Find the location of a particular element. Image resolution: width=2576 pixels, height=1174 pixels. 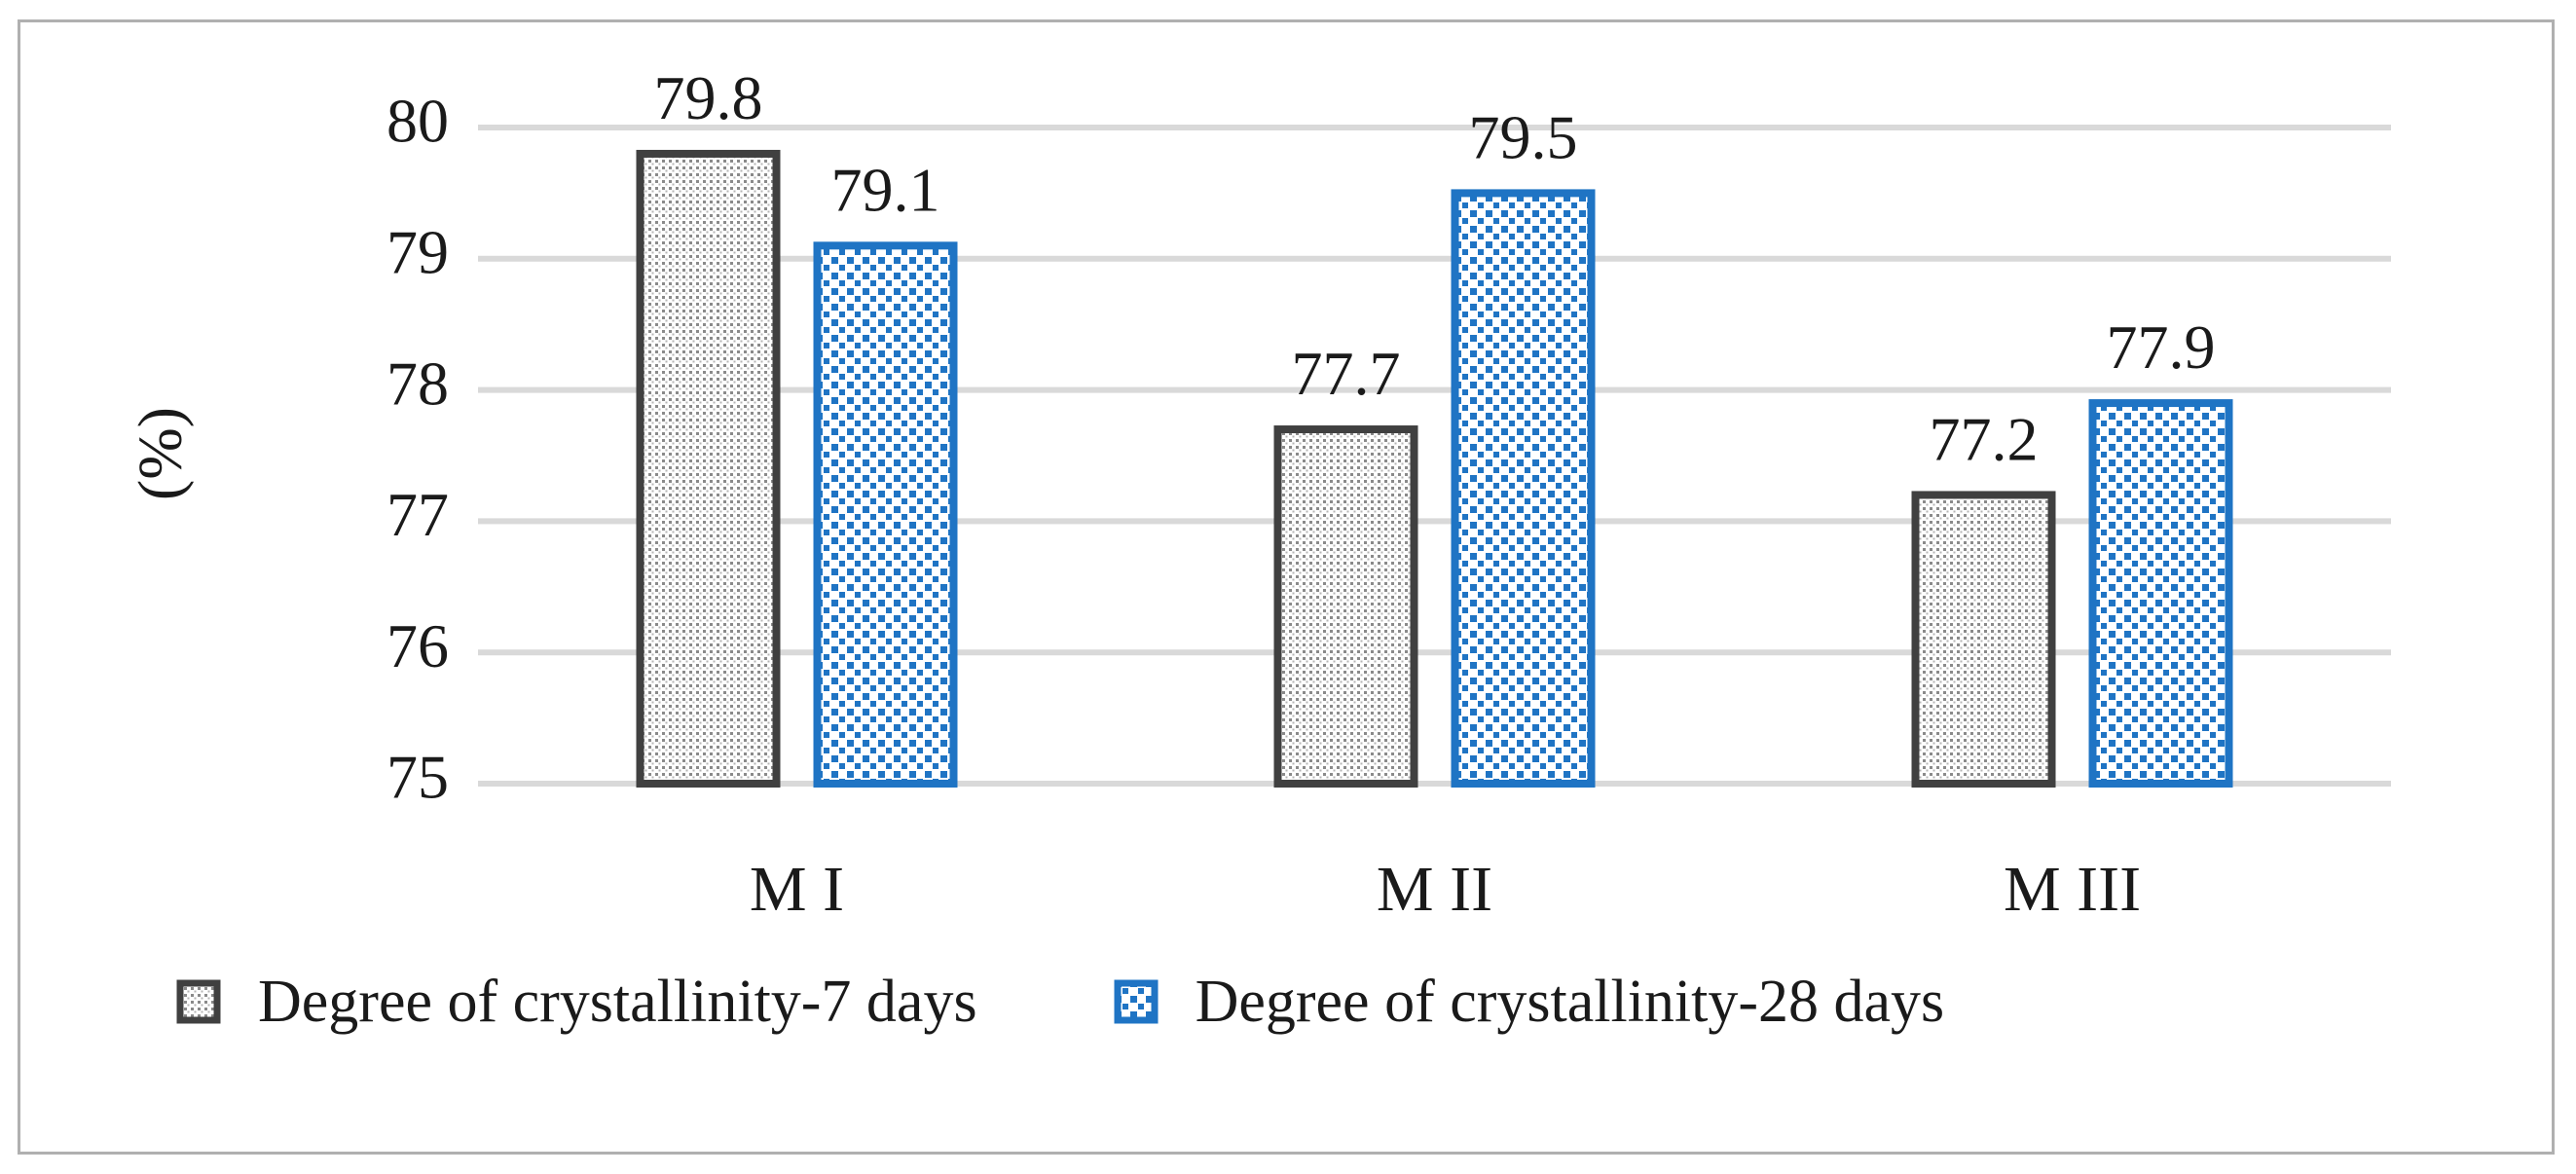

legend-item-28-days: Degree of crystallinity-28 days is located at coordinates (1529, 1003).